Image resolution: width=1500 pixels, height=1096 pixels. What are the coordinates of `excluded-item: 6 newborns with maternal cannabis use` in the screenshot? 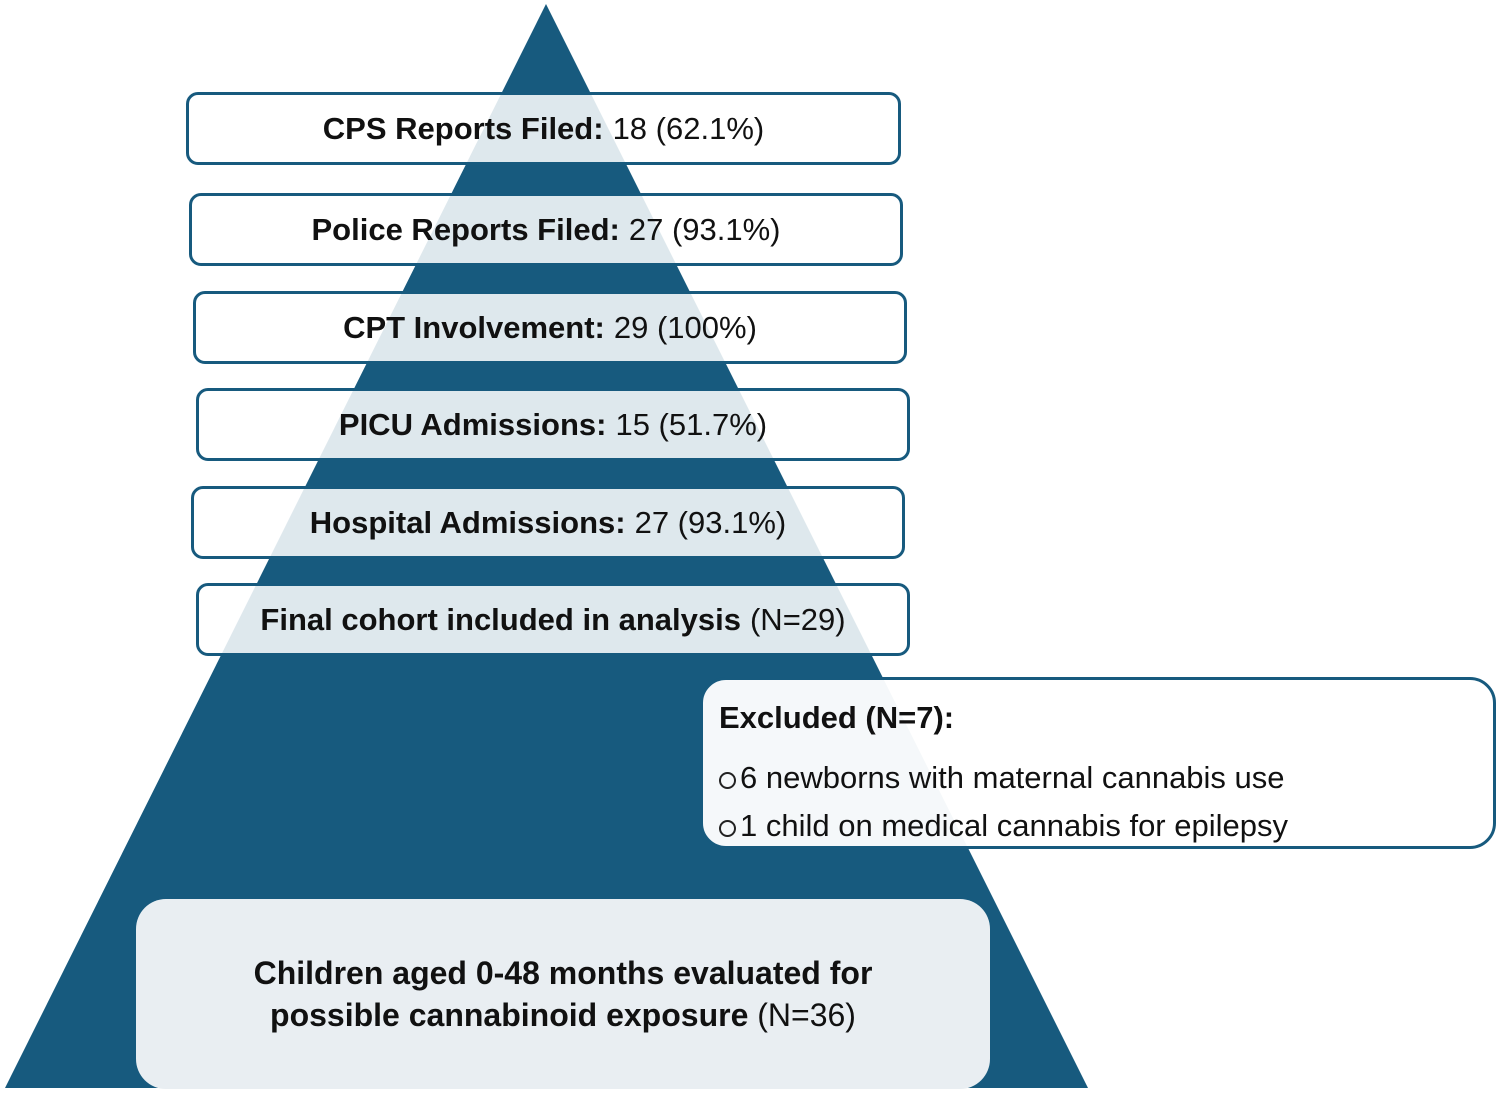 It's located at (1106, 778).